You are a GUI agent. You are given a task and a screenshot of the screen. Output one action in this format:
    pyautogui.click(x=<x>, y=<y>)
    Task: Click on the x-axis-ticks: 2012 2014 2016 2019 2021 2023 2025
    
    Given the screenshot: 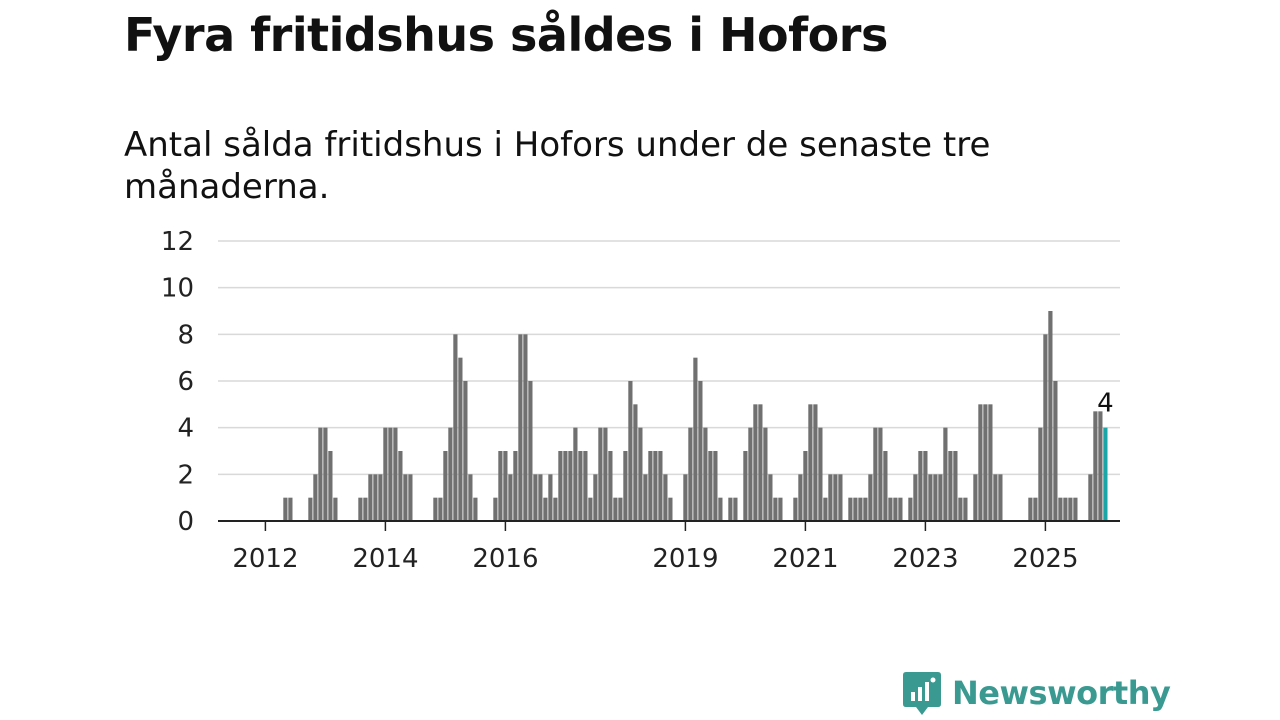 What is the action you would take?
    pyautogui.click(x=655, y=547)
    